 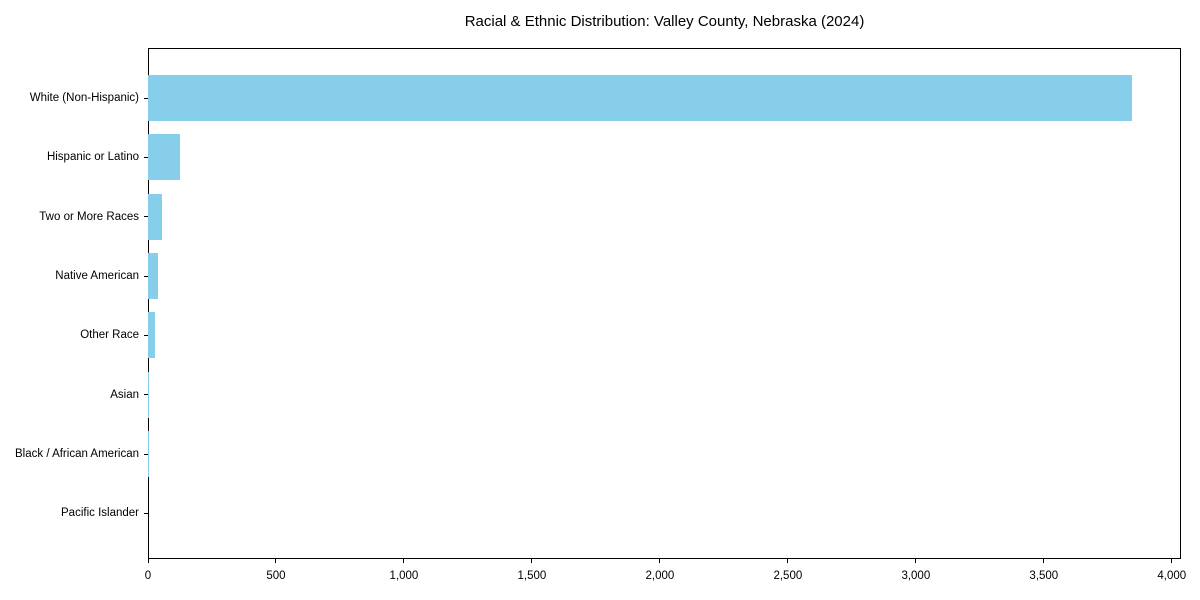 What do you see at coordinates (916, 576) in the screenshot?
I see `x-tick-label: 3,000` at bounding box center [916, 576].